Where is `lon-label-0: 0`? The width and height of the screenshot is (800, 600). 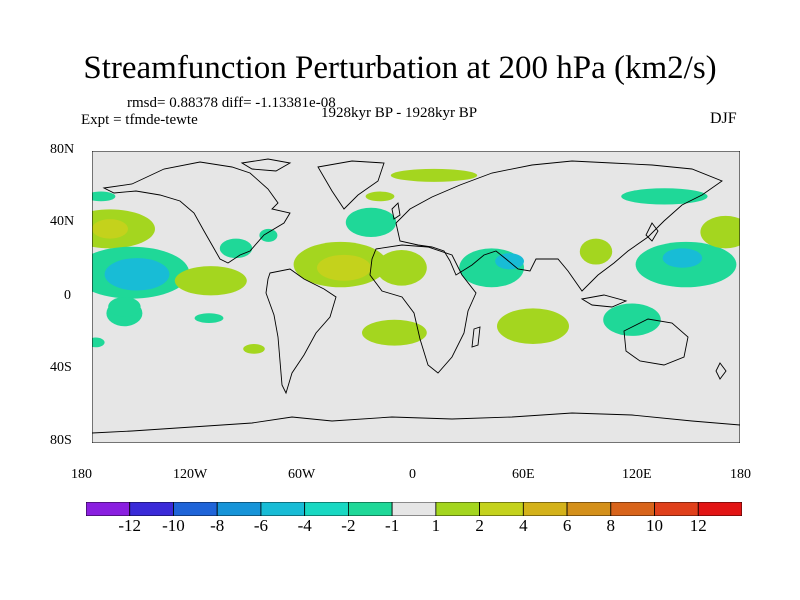
lon-label-0: 0 is located at coordinates (412, 474).